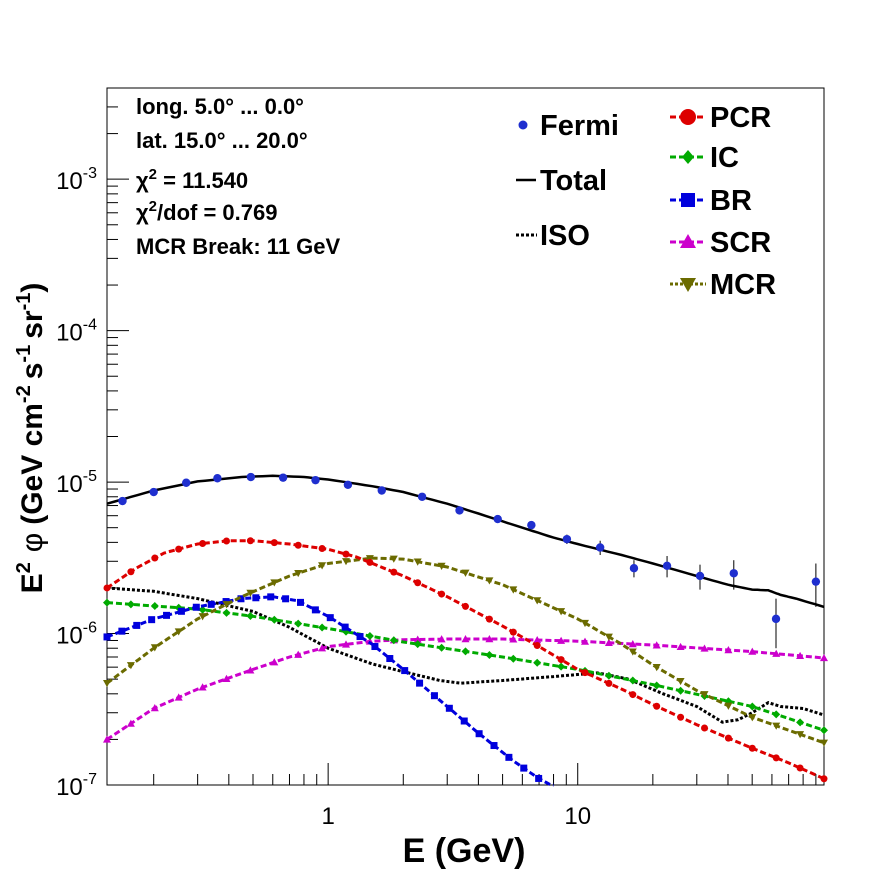  I want to click on series-br, so click(328, 690).